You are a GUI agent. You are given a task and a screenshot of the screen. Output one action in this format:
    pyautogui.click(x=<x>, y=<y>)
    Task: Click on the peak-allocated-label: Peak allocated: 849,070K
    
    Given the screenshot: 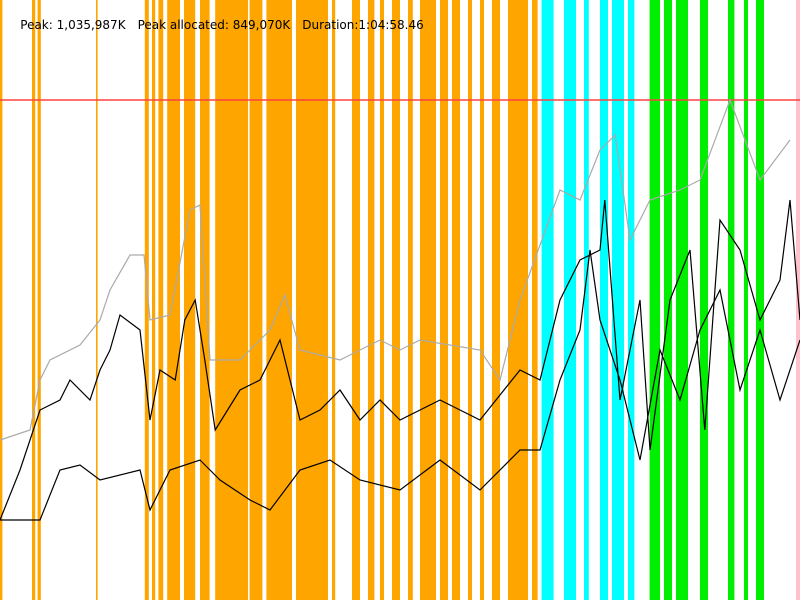 What is the action you would take?
    pyautogui.click(x=214, y=25)
    